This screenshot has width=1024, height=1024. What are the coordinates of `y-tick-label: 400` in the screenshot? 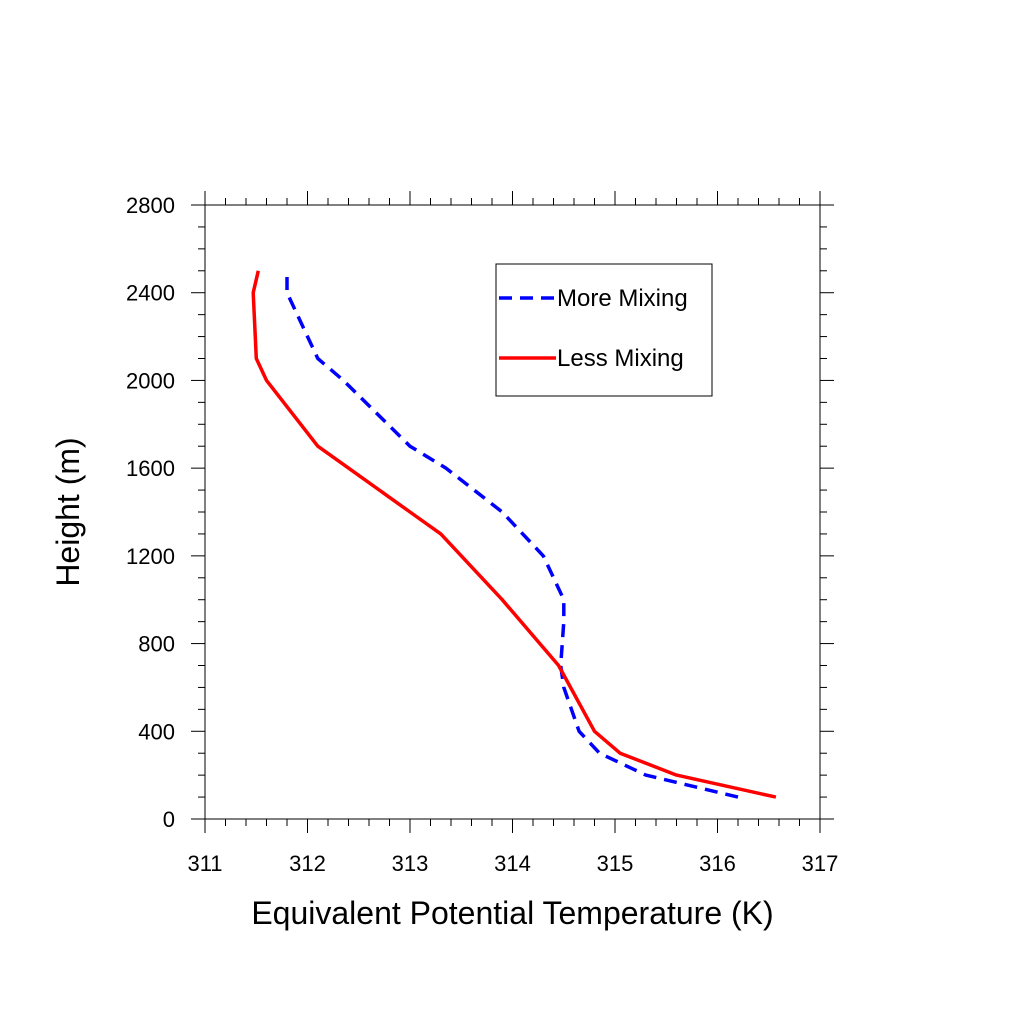 It's located at (156, 731).